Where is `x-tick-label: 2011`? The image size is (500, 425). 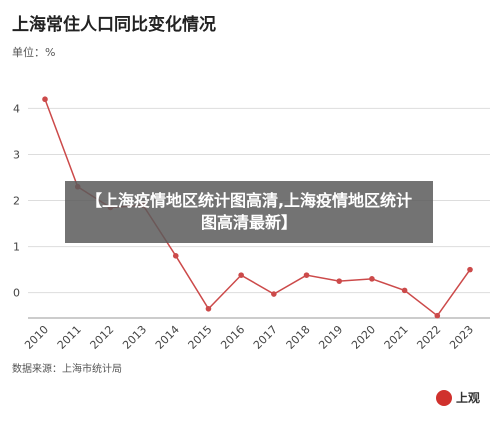 x-tick-label: 2011 is located at coordinates (69, 337).